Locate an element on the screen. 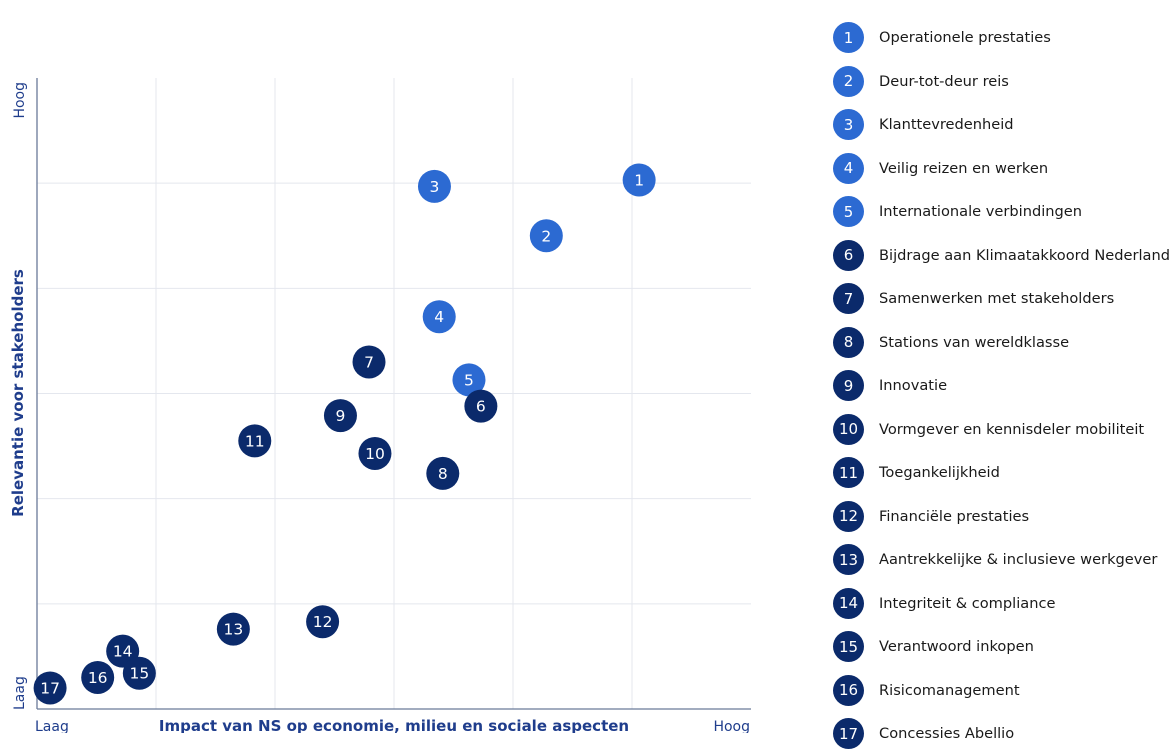  legend-item-17: 17 Concessies Abellio is located at coordinates (1001, 734).